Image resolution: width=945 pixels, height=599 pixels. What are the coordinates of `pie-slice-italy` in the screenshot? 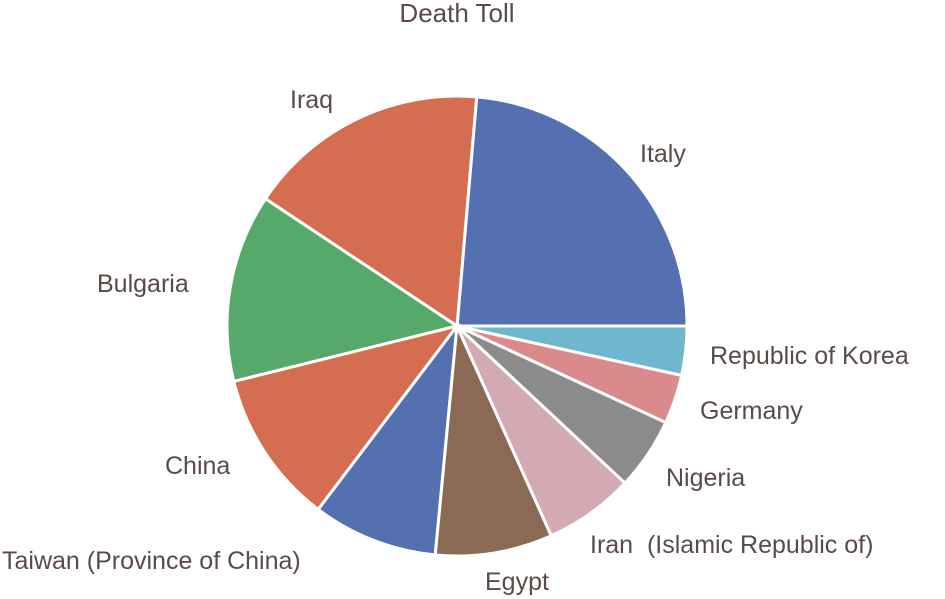 It's located at (572, 211).